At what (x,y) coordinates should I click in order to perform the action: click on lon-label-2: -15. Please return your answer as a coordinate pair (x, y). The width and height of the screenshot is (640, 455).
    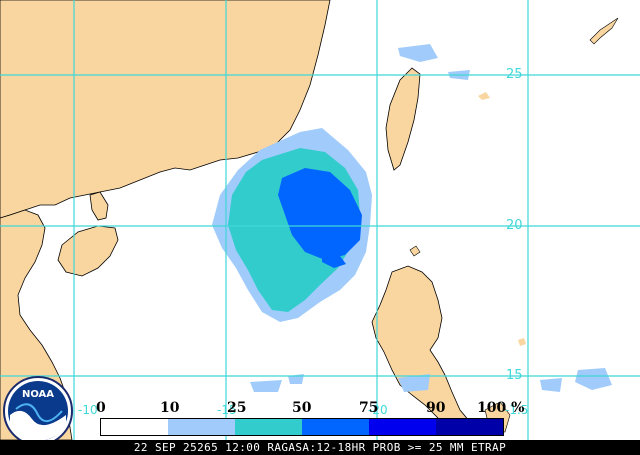
    Looking at the image, I should click on (227, 410).